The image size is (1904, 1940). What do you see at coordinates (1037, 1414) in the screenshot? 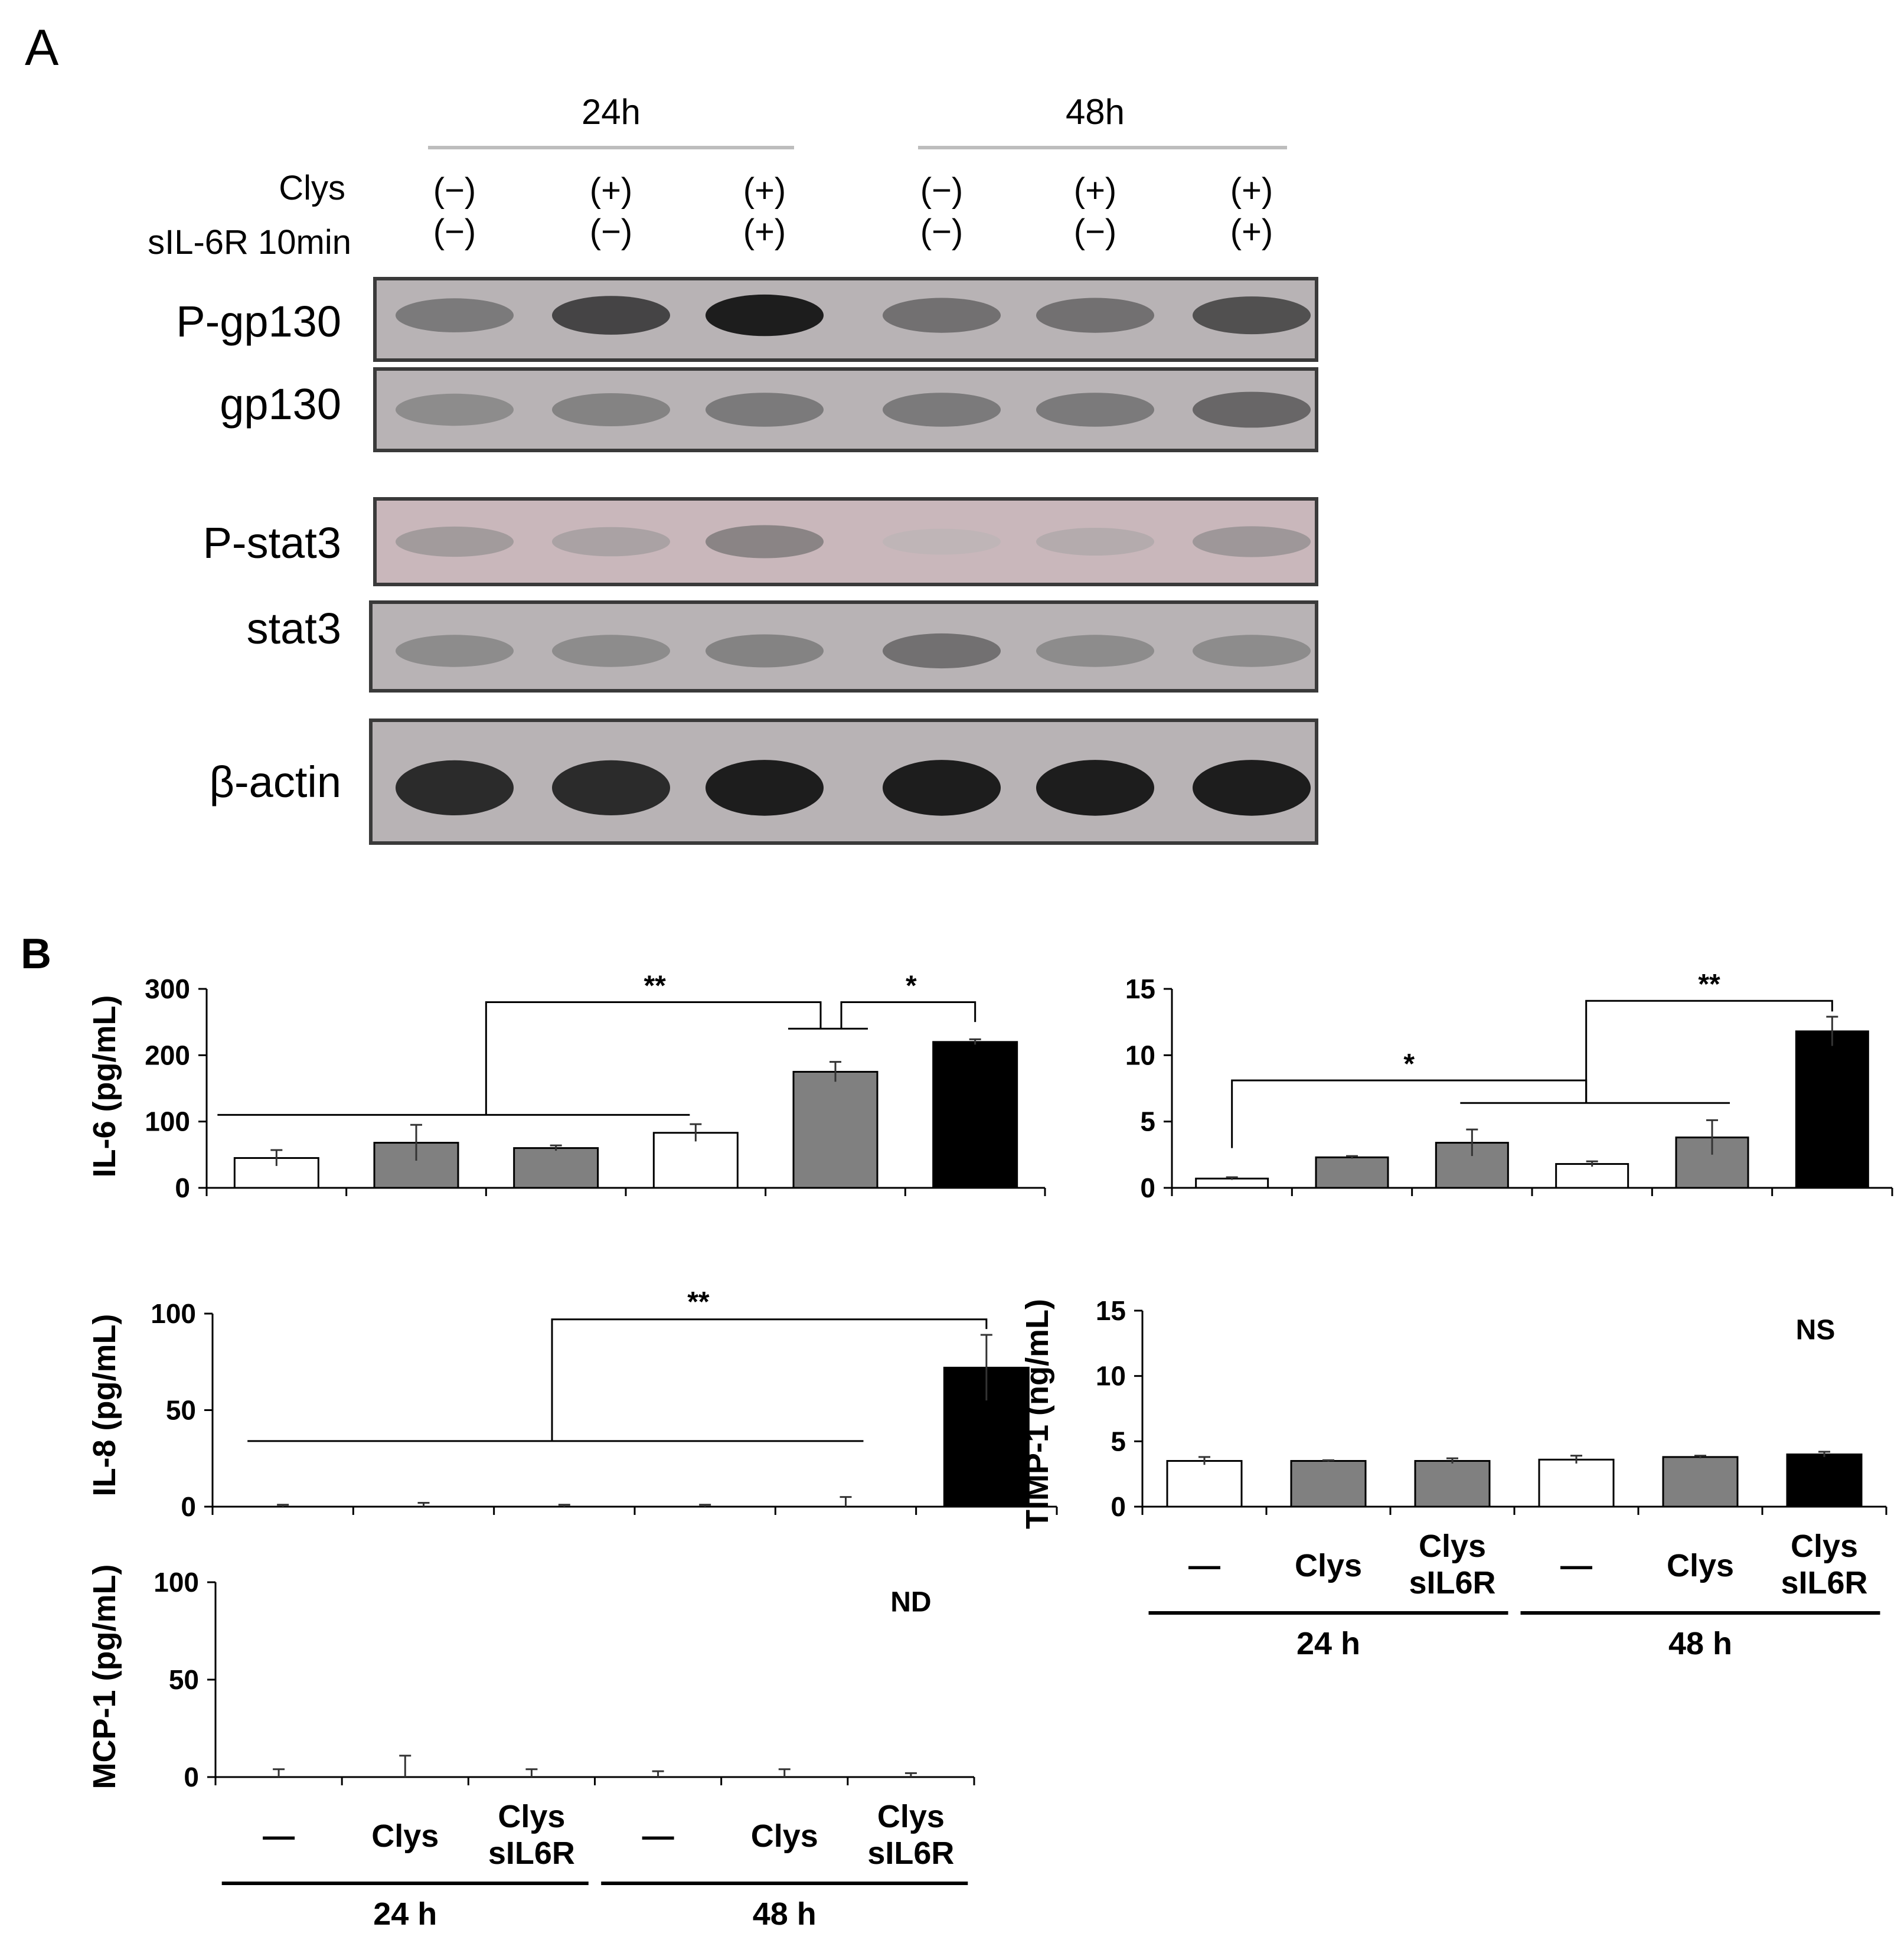
I see `y-axis-label: TIMP-1 (ng/mL)` at bounding box center [1037, 1414].